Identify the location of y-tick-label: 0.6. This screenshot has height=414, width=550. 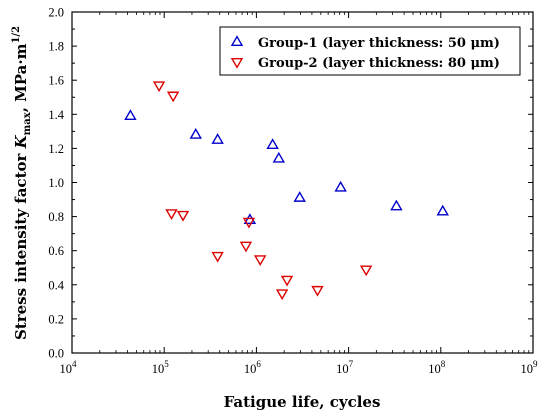
(56, 251).